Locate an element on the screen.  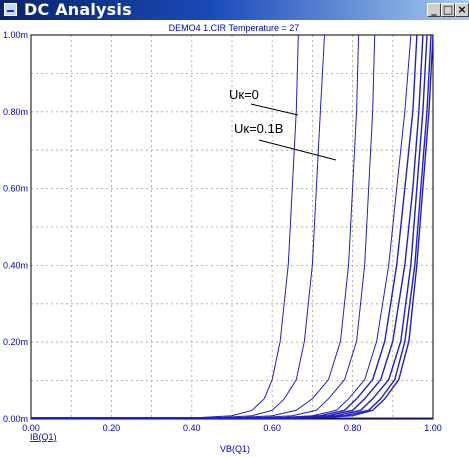
annotation-uk0: Uк=0 is located at coordinates (244, 94).